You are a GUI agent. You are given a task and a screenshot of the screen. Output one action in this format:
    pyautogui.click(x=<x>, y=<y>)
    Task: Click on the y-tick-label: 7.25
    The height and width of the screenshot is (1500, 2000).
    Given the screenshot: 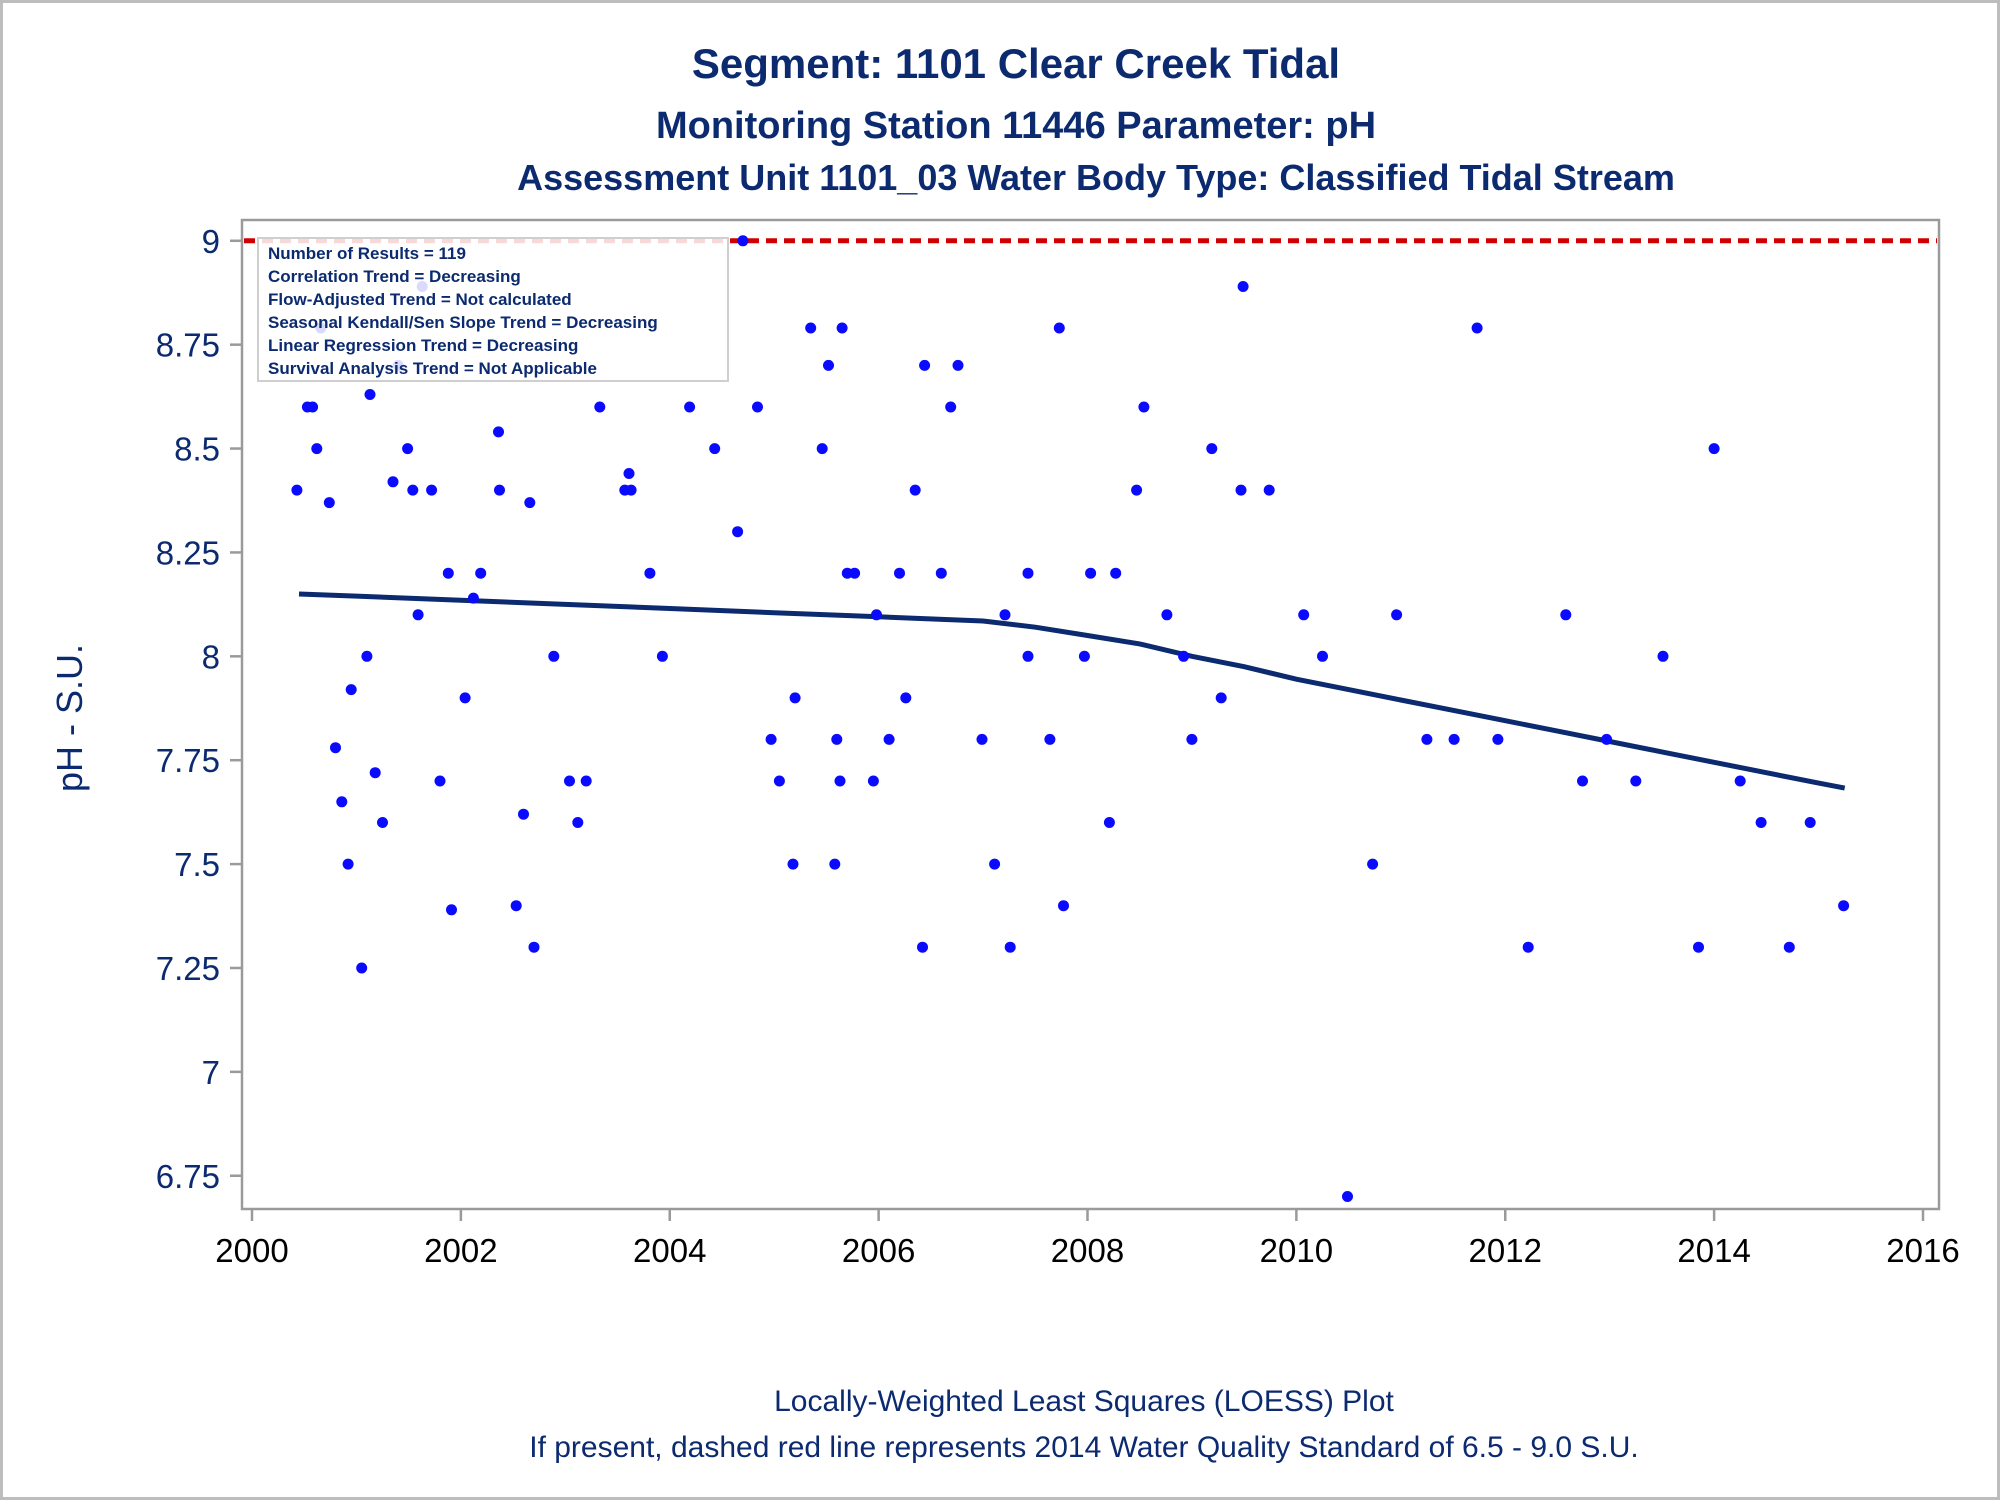 What is the action you would take?
    pyautogui.click(x=188, y=968)
    